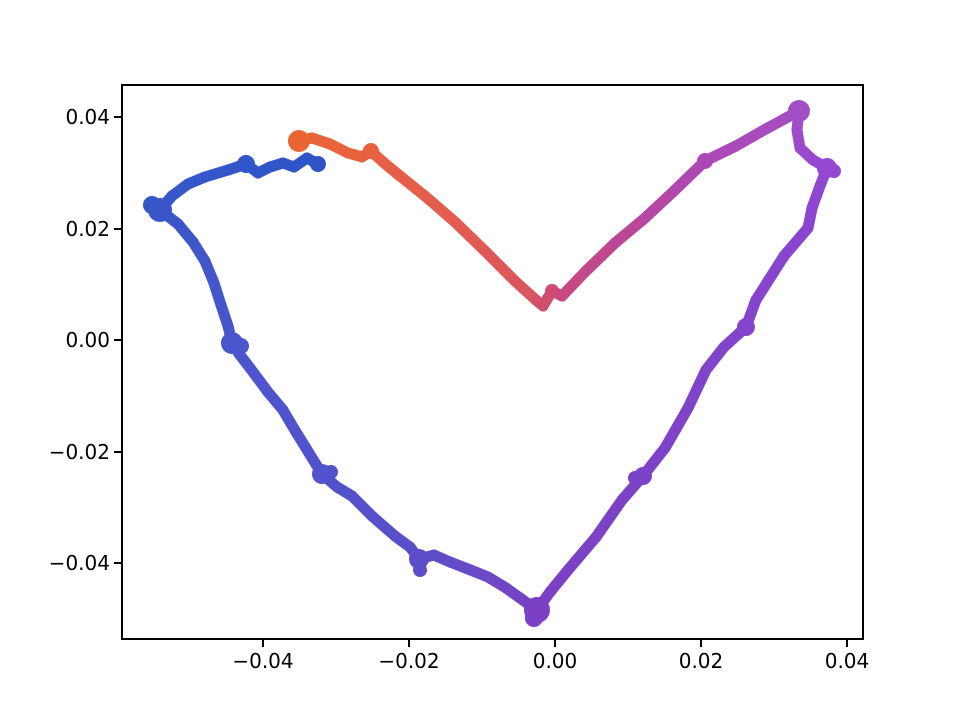 This screenshot has width=960, height=720. Describe the element at coordinates (409, 661) in the screenshot. I see `x-tick-label: −0.02` at that location.